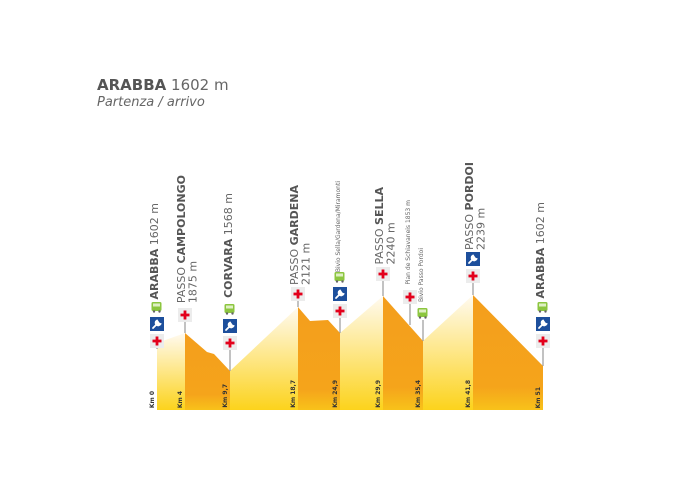 The image size is (700, 495). I want to click on descent-arabba, so click(508, 352).